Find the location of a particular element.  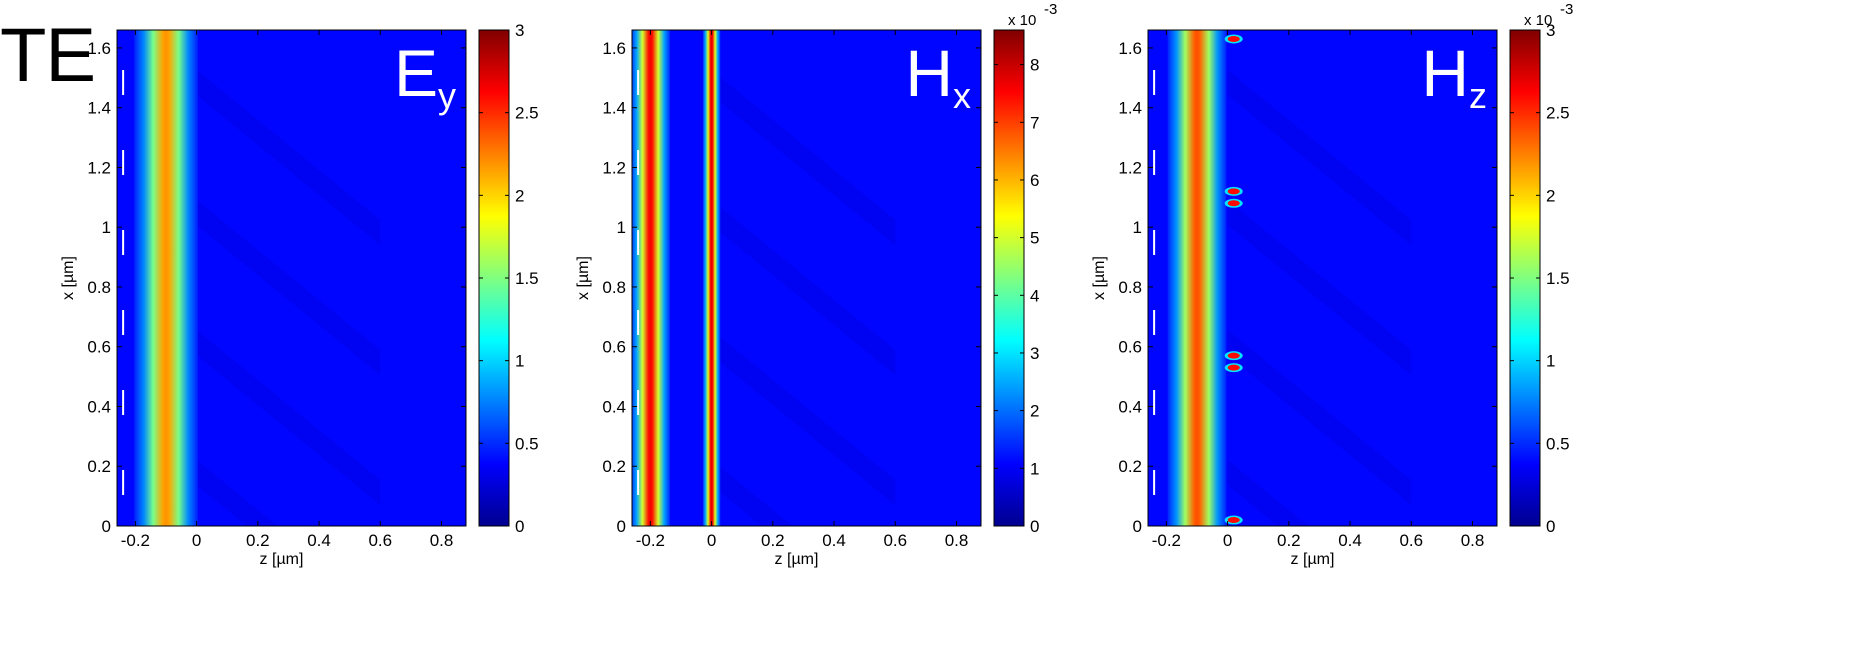

field-label-sub: z is located at coordinates (1478, 95).